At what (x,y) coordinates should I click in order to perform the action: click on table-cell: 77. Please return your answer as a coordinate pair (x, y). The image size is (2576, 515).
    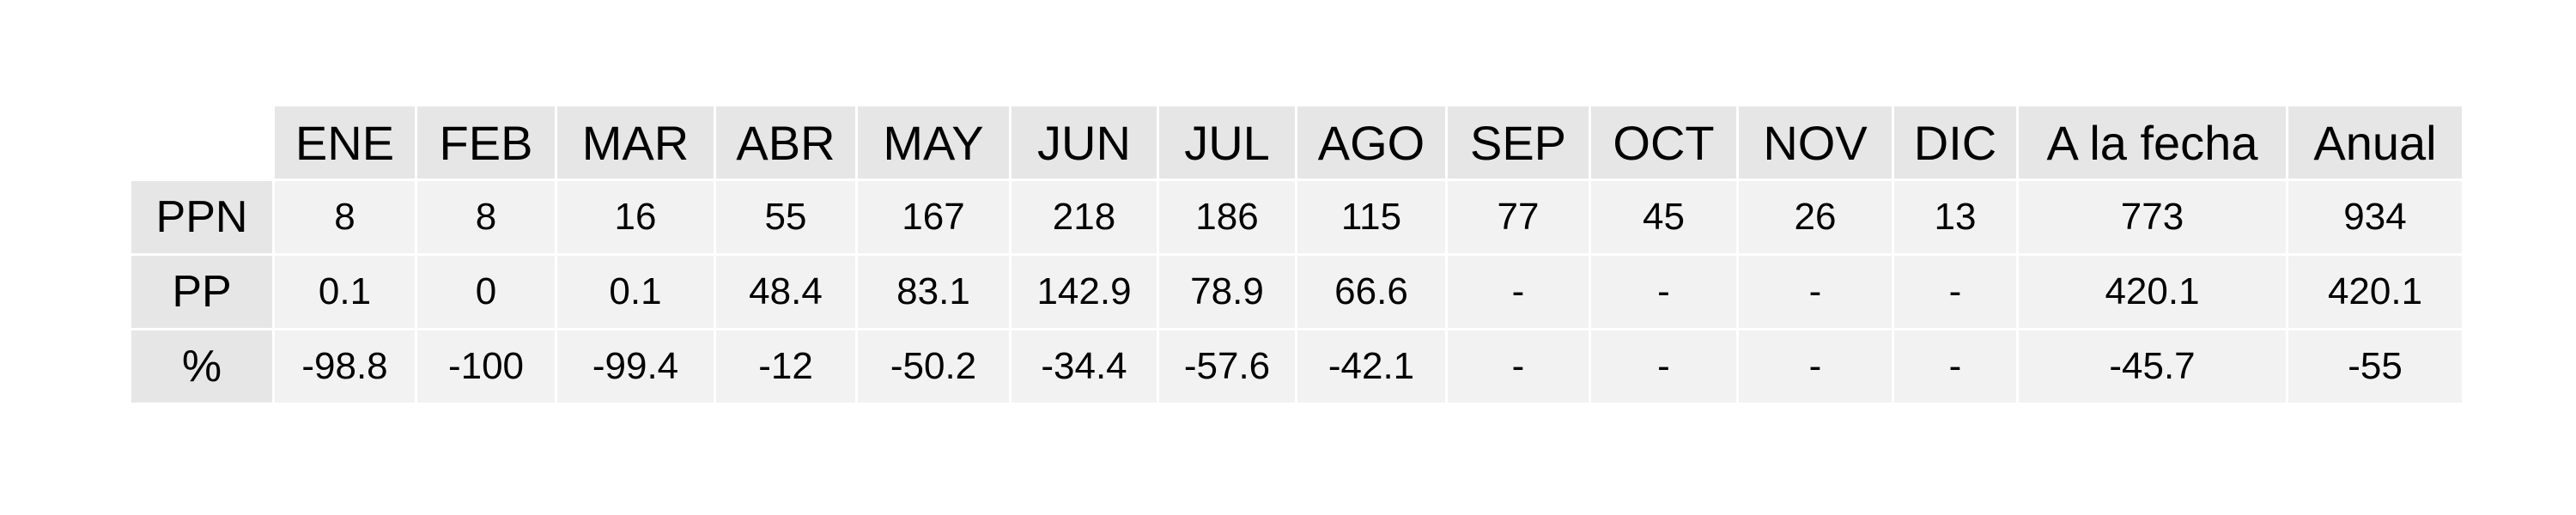
    Looking at the image, I should click on (1518, 217).